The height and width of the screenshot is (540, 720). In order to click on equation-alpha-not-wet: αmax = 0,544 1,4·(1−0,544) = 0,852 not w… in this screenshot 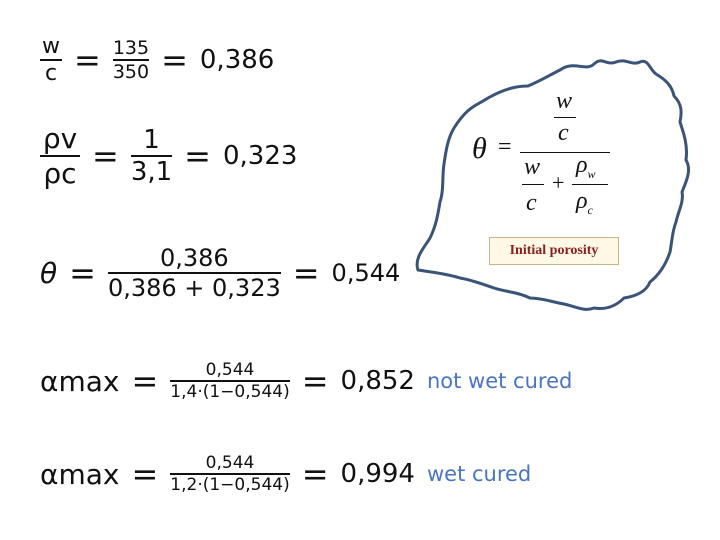, I will do `click(306, 381)`.